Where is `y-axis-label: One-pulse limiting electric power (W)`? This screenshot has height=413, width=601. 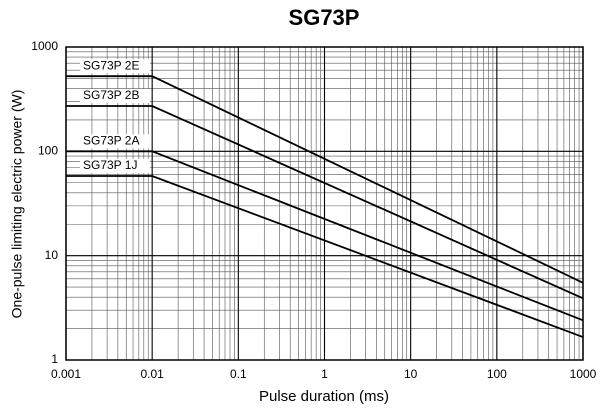
y-axis-label: One-pulse limiting electric power (W) is located at coordinates (17, 204).